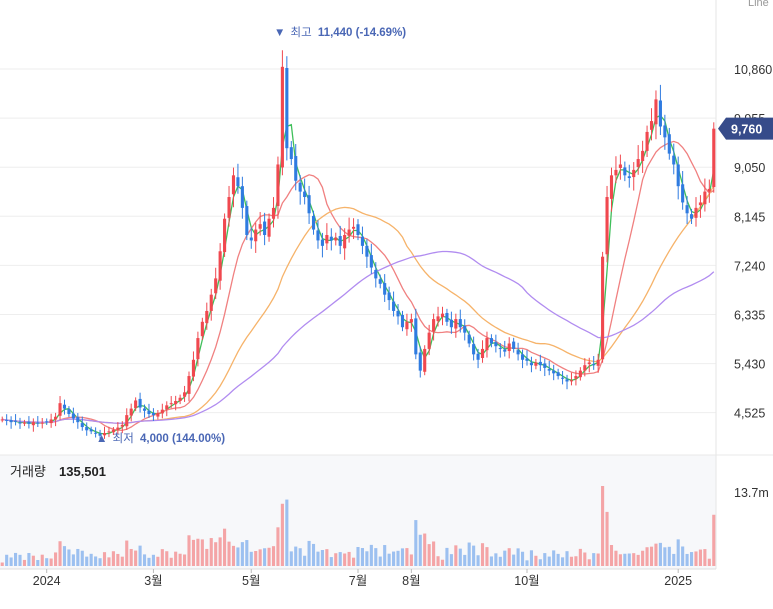 This screenshot has height=609, width=773. What do you see at coordinates (758, 4) in the screenshot?
I see `chart-type-label: Line` at bounding box center [758, 4].